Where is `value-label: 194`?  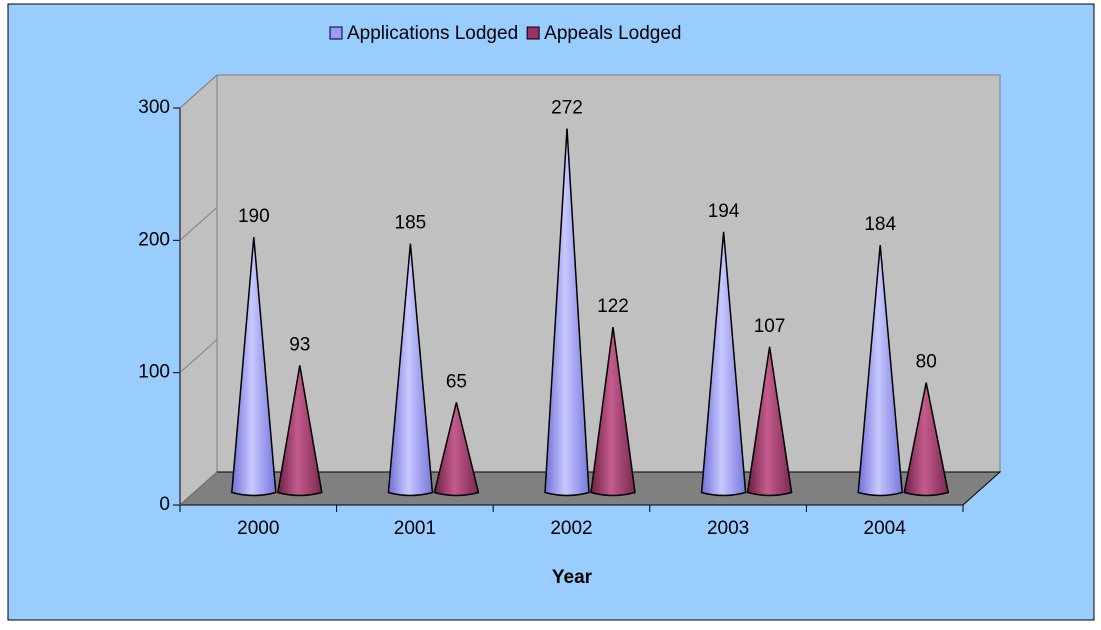
value-label: 194 is located at coordinates (724, 211).